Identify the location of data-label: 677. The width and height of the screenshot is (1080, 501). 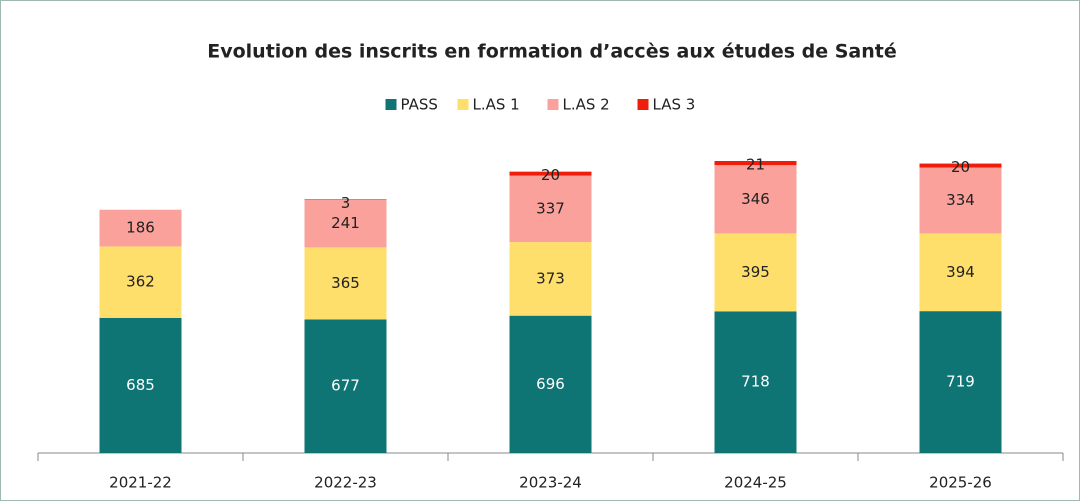
(345, 386).